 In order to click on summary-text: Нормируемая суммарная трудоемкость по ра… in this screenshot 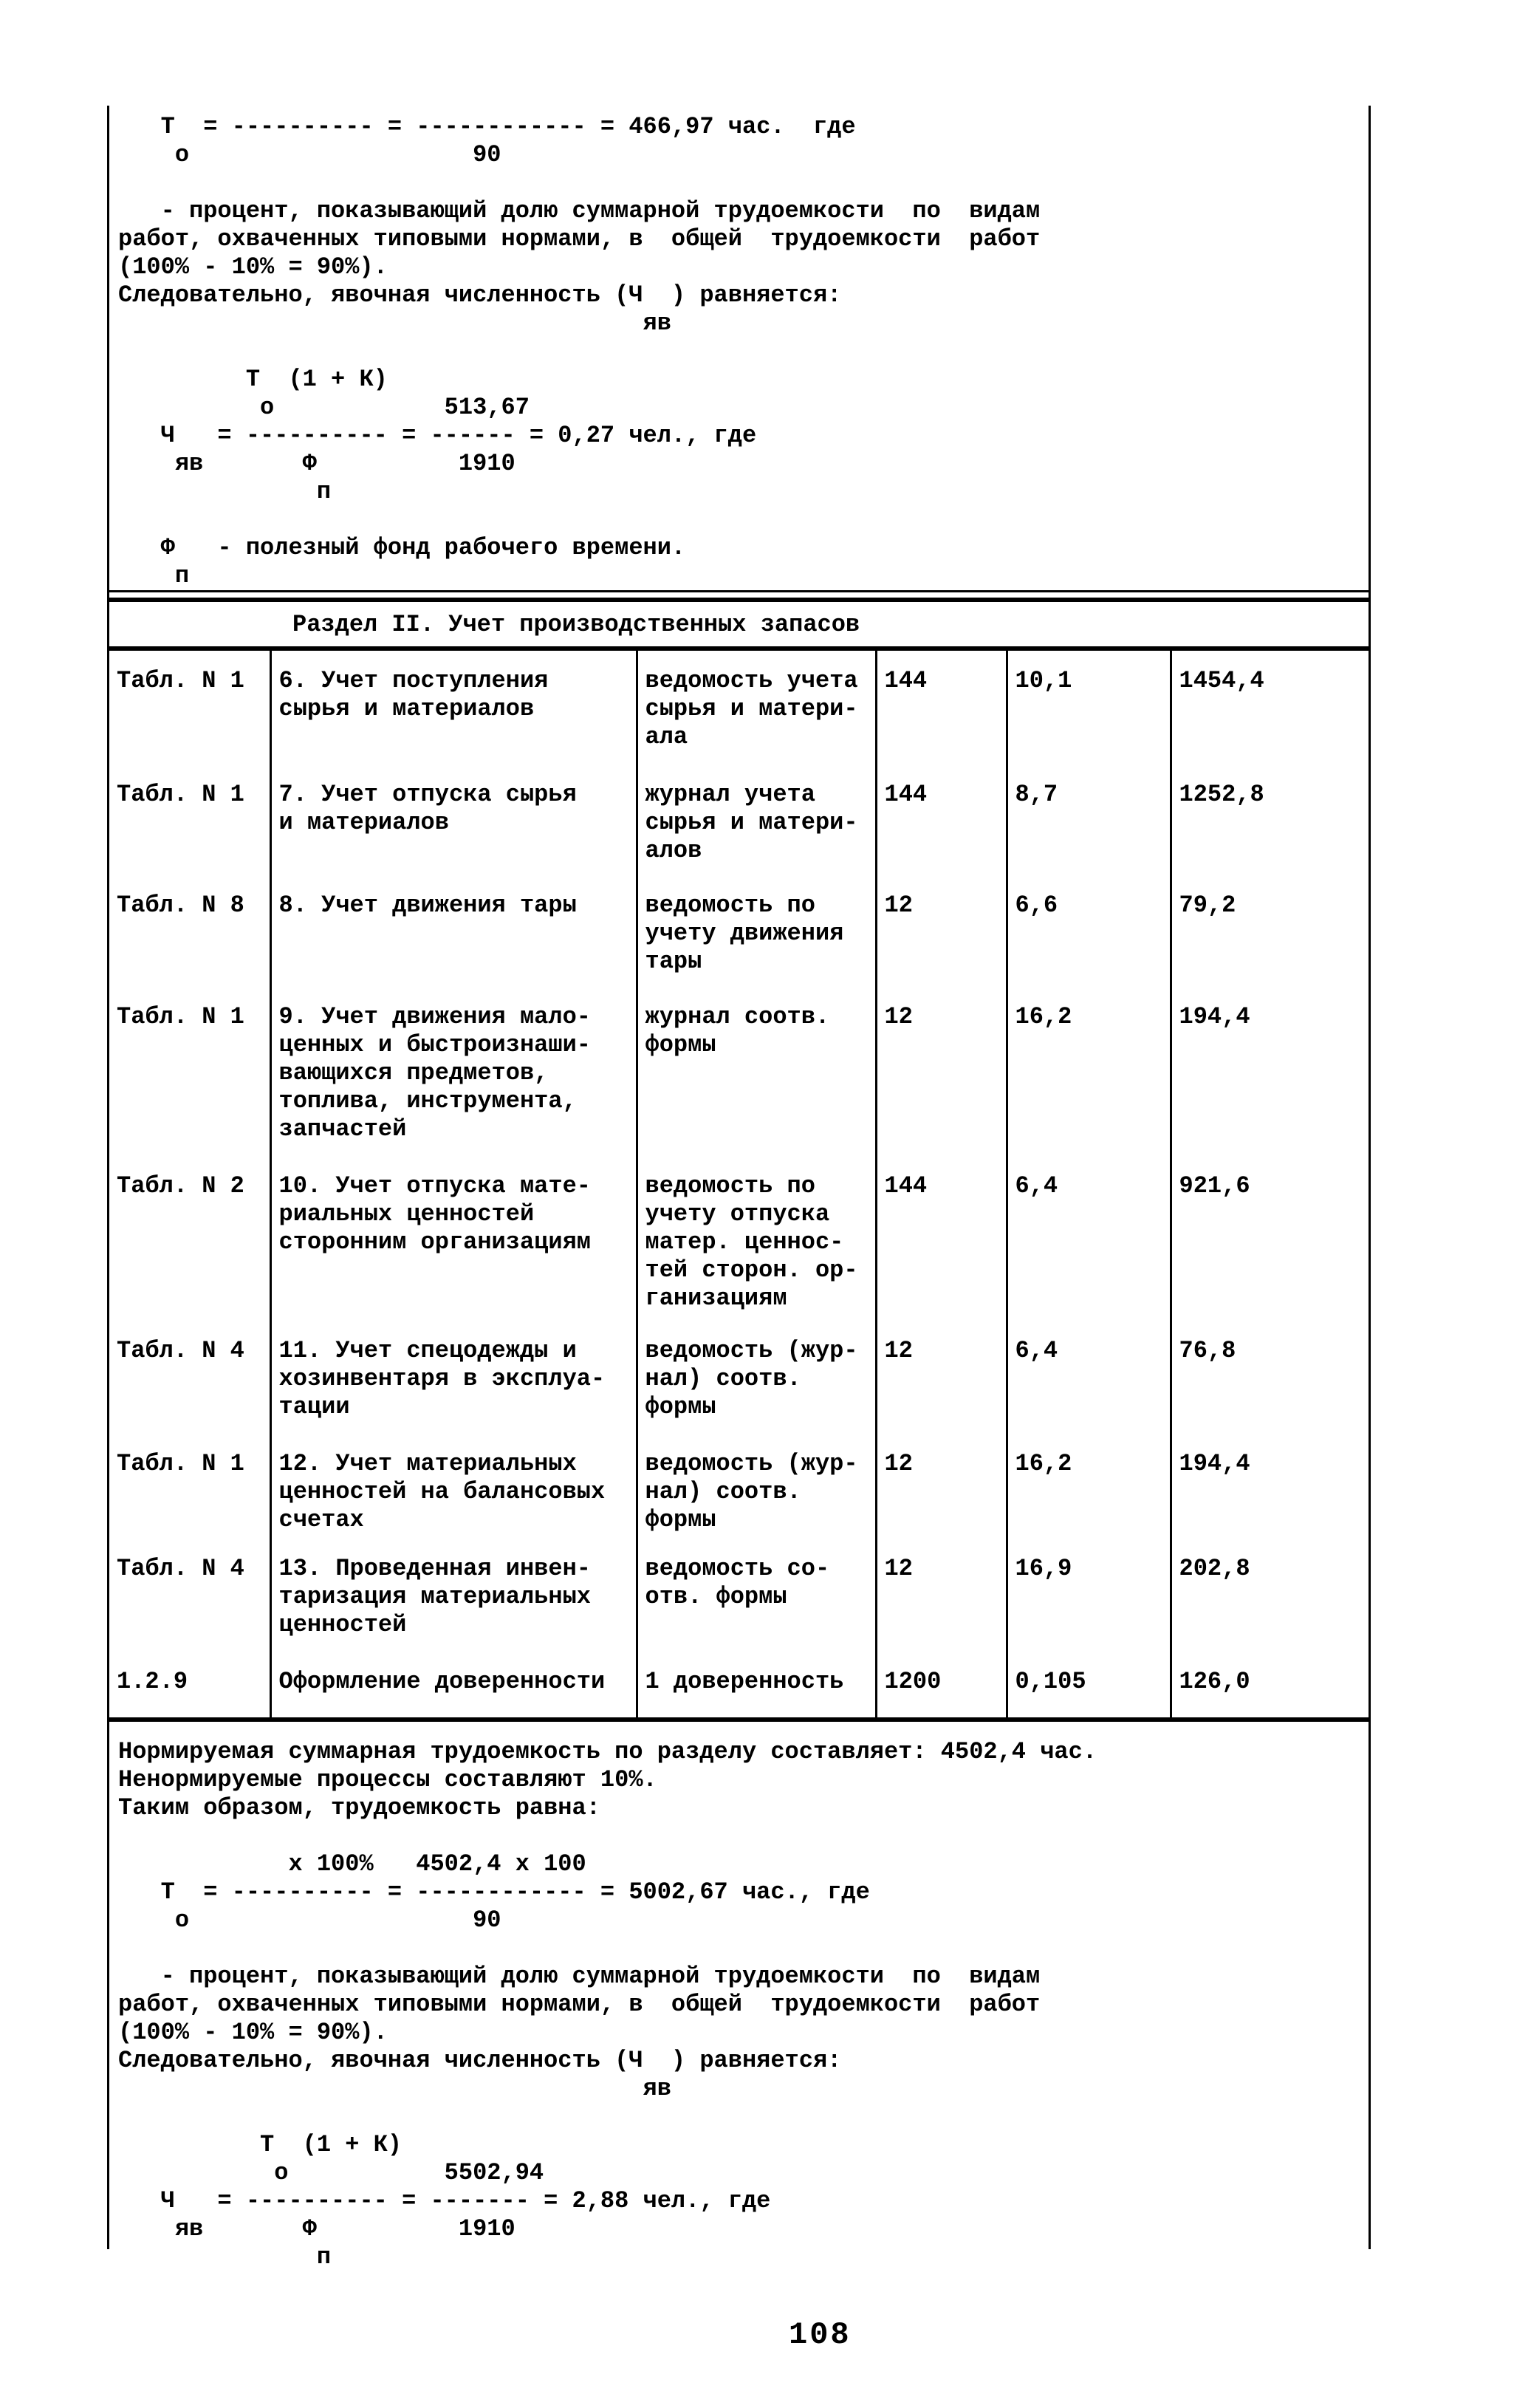, I will do `click(607, 2004)`.